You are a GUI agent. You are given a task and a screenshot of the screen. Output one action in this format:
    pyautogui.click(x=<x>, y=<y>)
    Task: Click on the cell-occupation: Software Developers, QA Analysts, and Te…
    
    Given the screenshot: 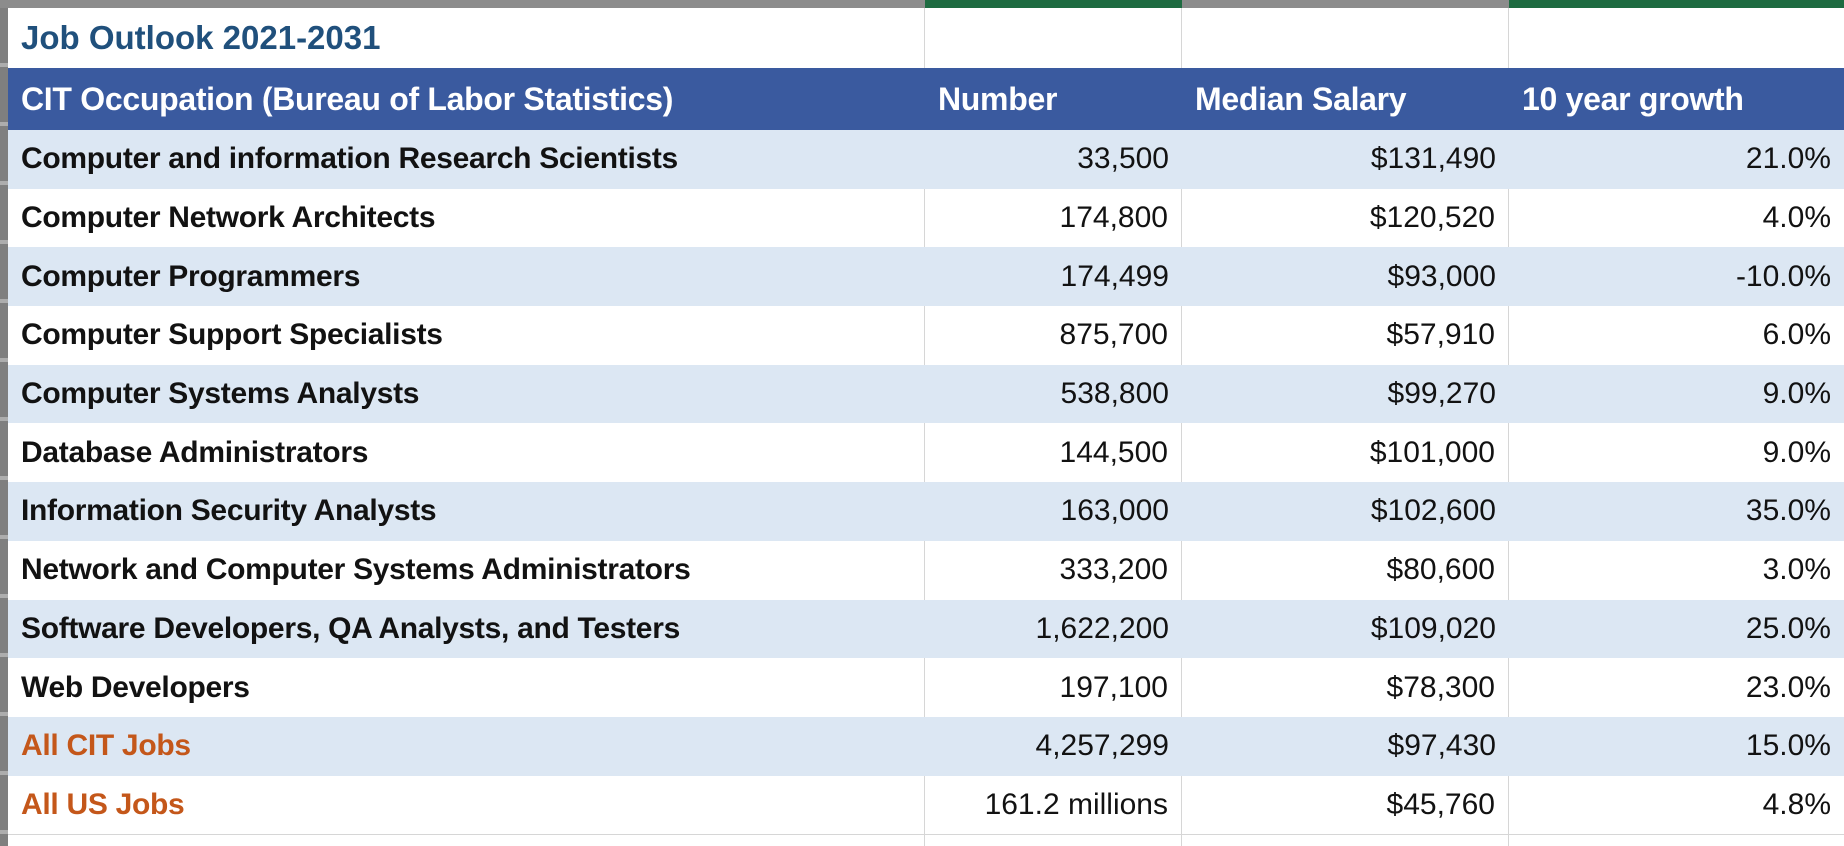 What is the action you would take?
    pyautogui.click(x=350, y=628)
    